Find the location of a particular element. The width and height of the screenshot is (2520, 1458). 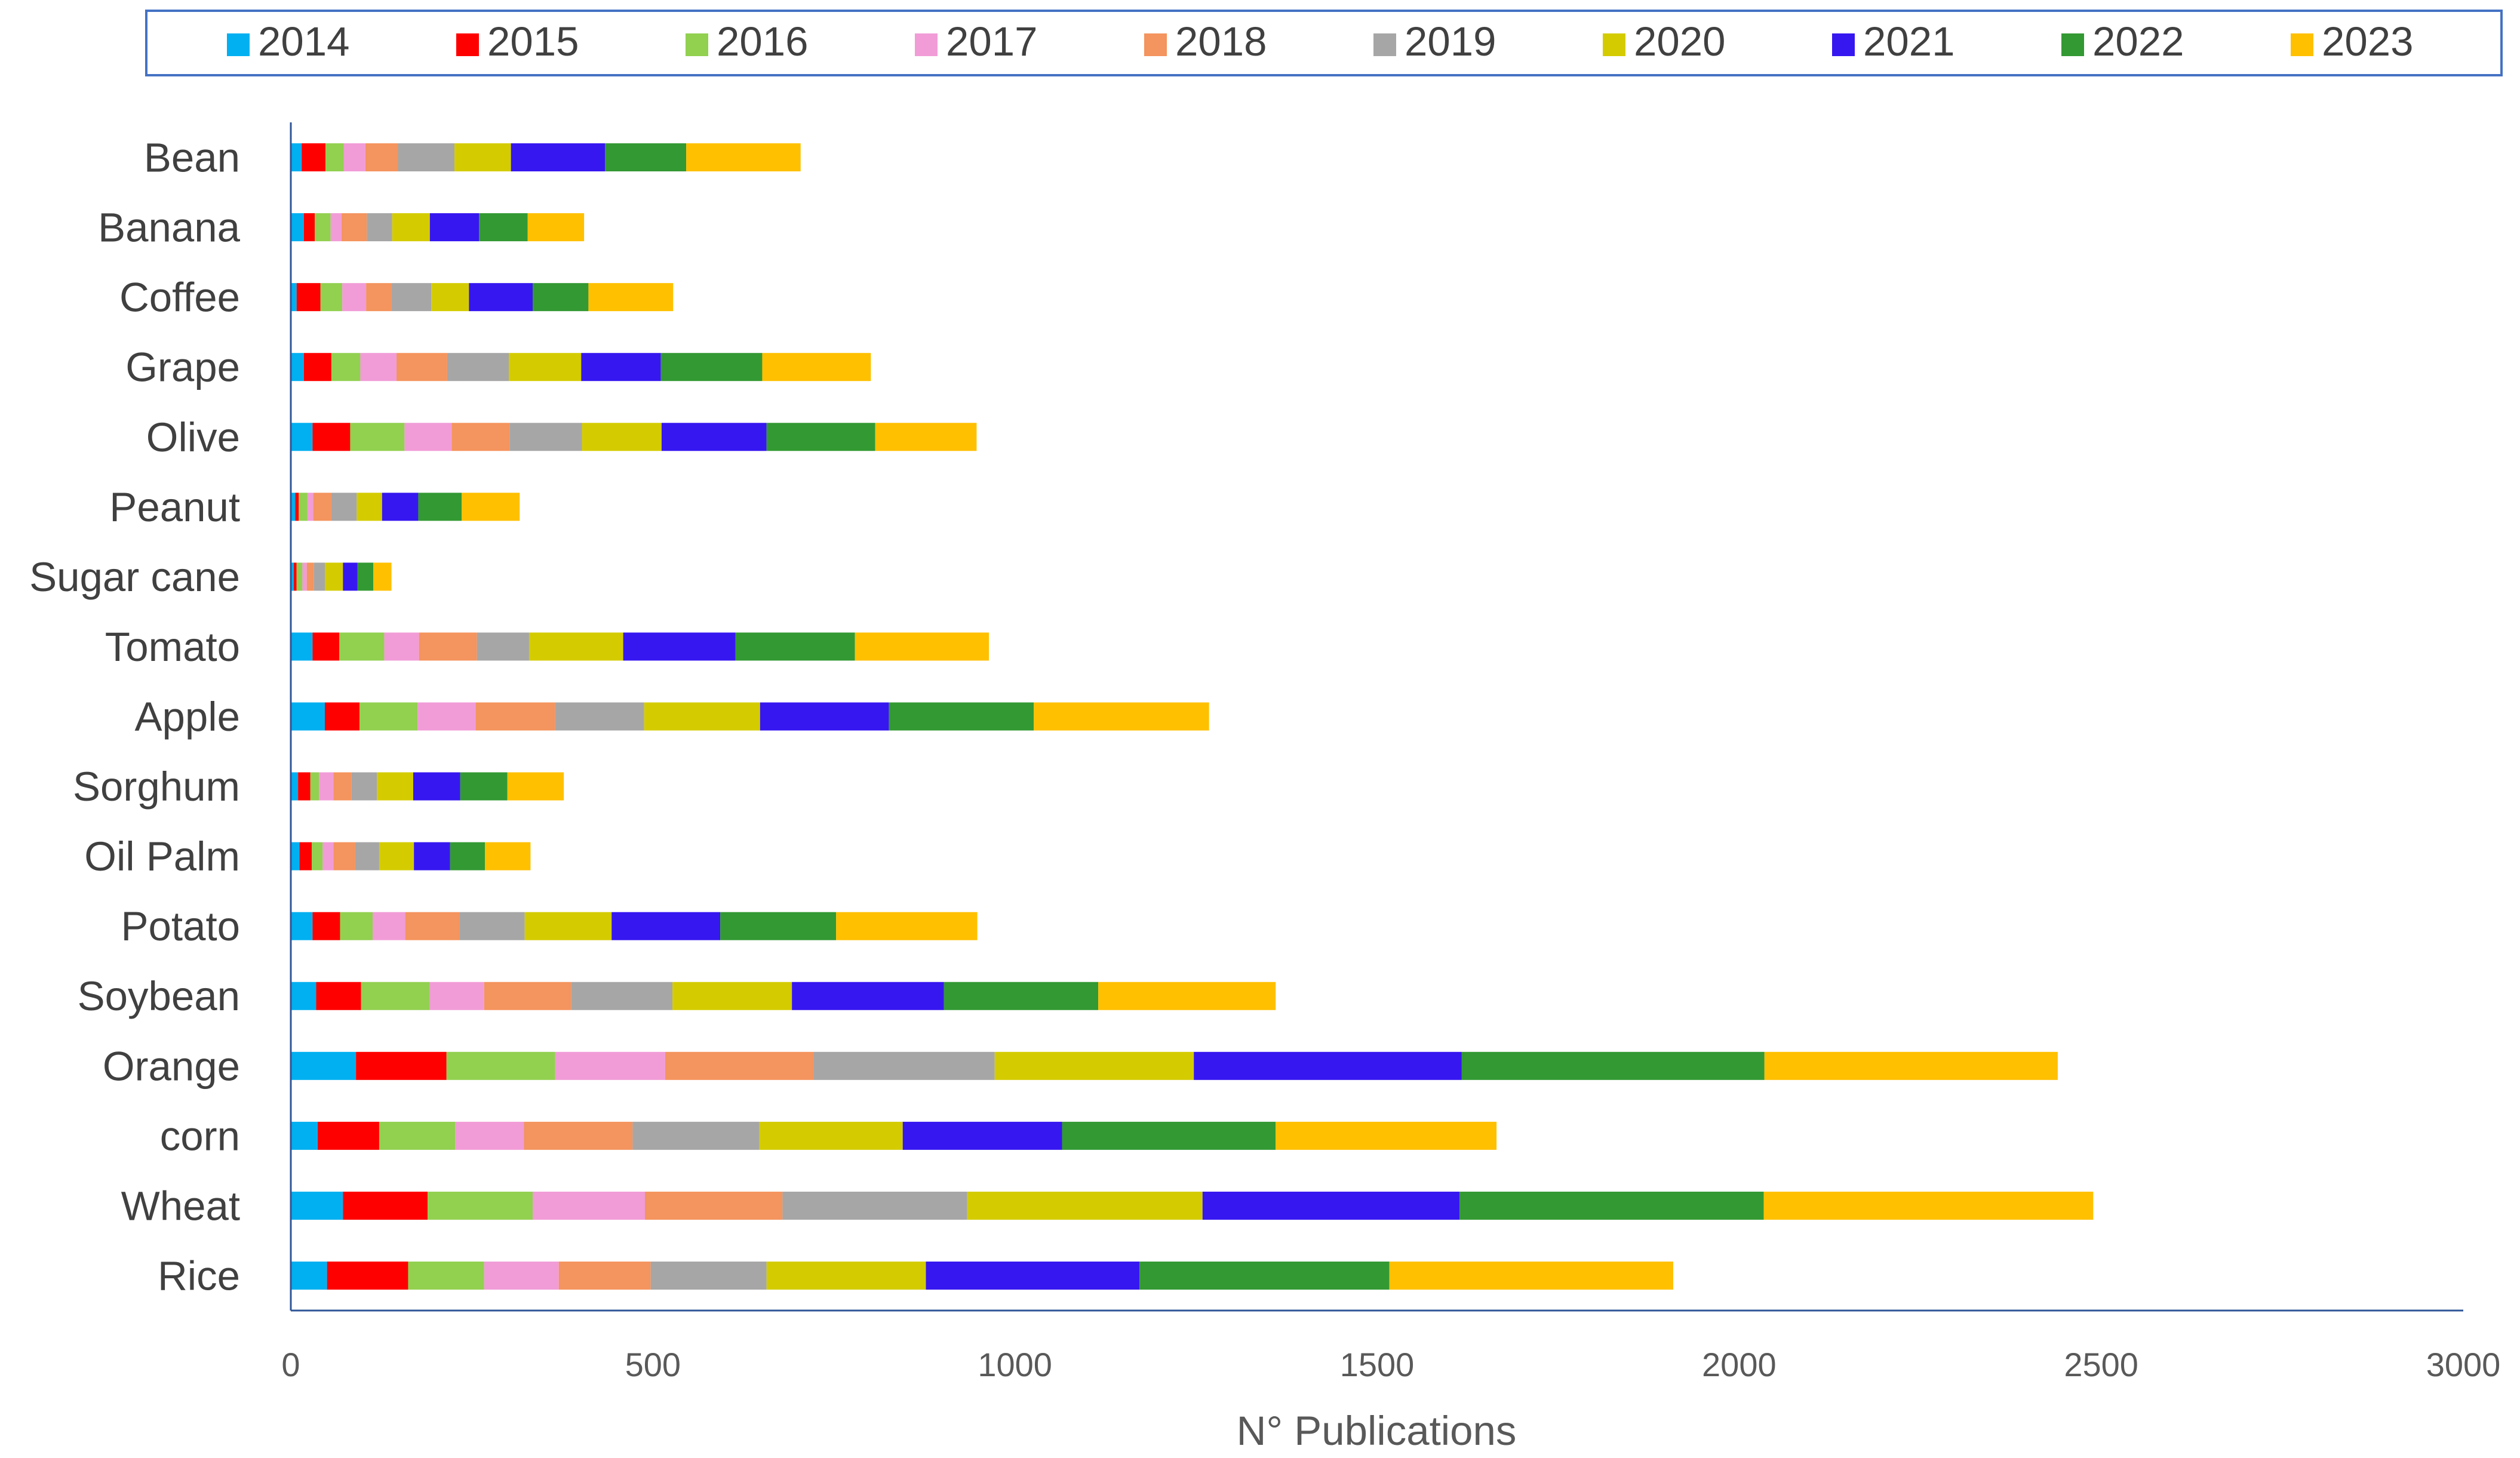

bar-oil-palm-2023 is located at coordinates (507, 856).